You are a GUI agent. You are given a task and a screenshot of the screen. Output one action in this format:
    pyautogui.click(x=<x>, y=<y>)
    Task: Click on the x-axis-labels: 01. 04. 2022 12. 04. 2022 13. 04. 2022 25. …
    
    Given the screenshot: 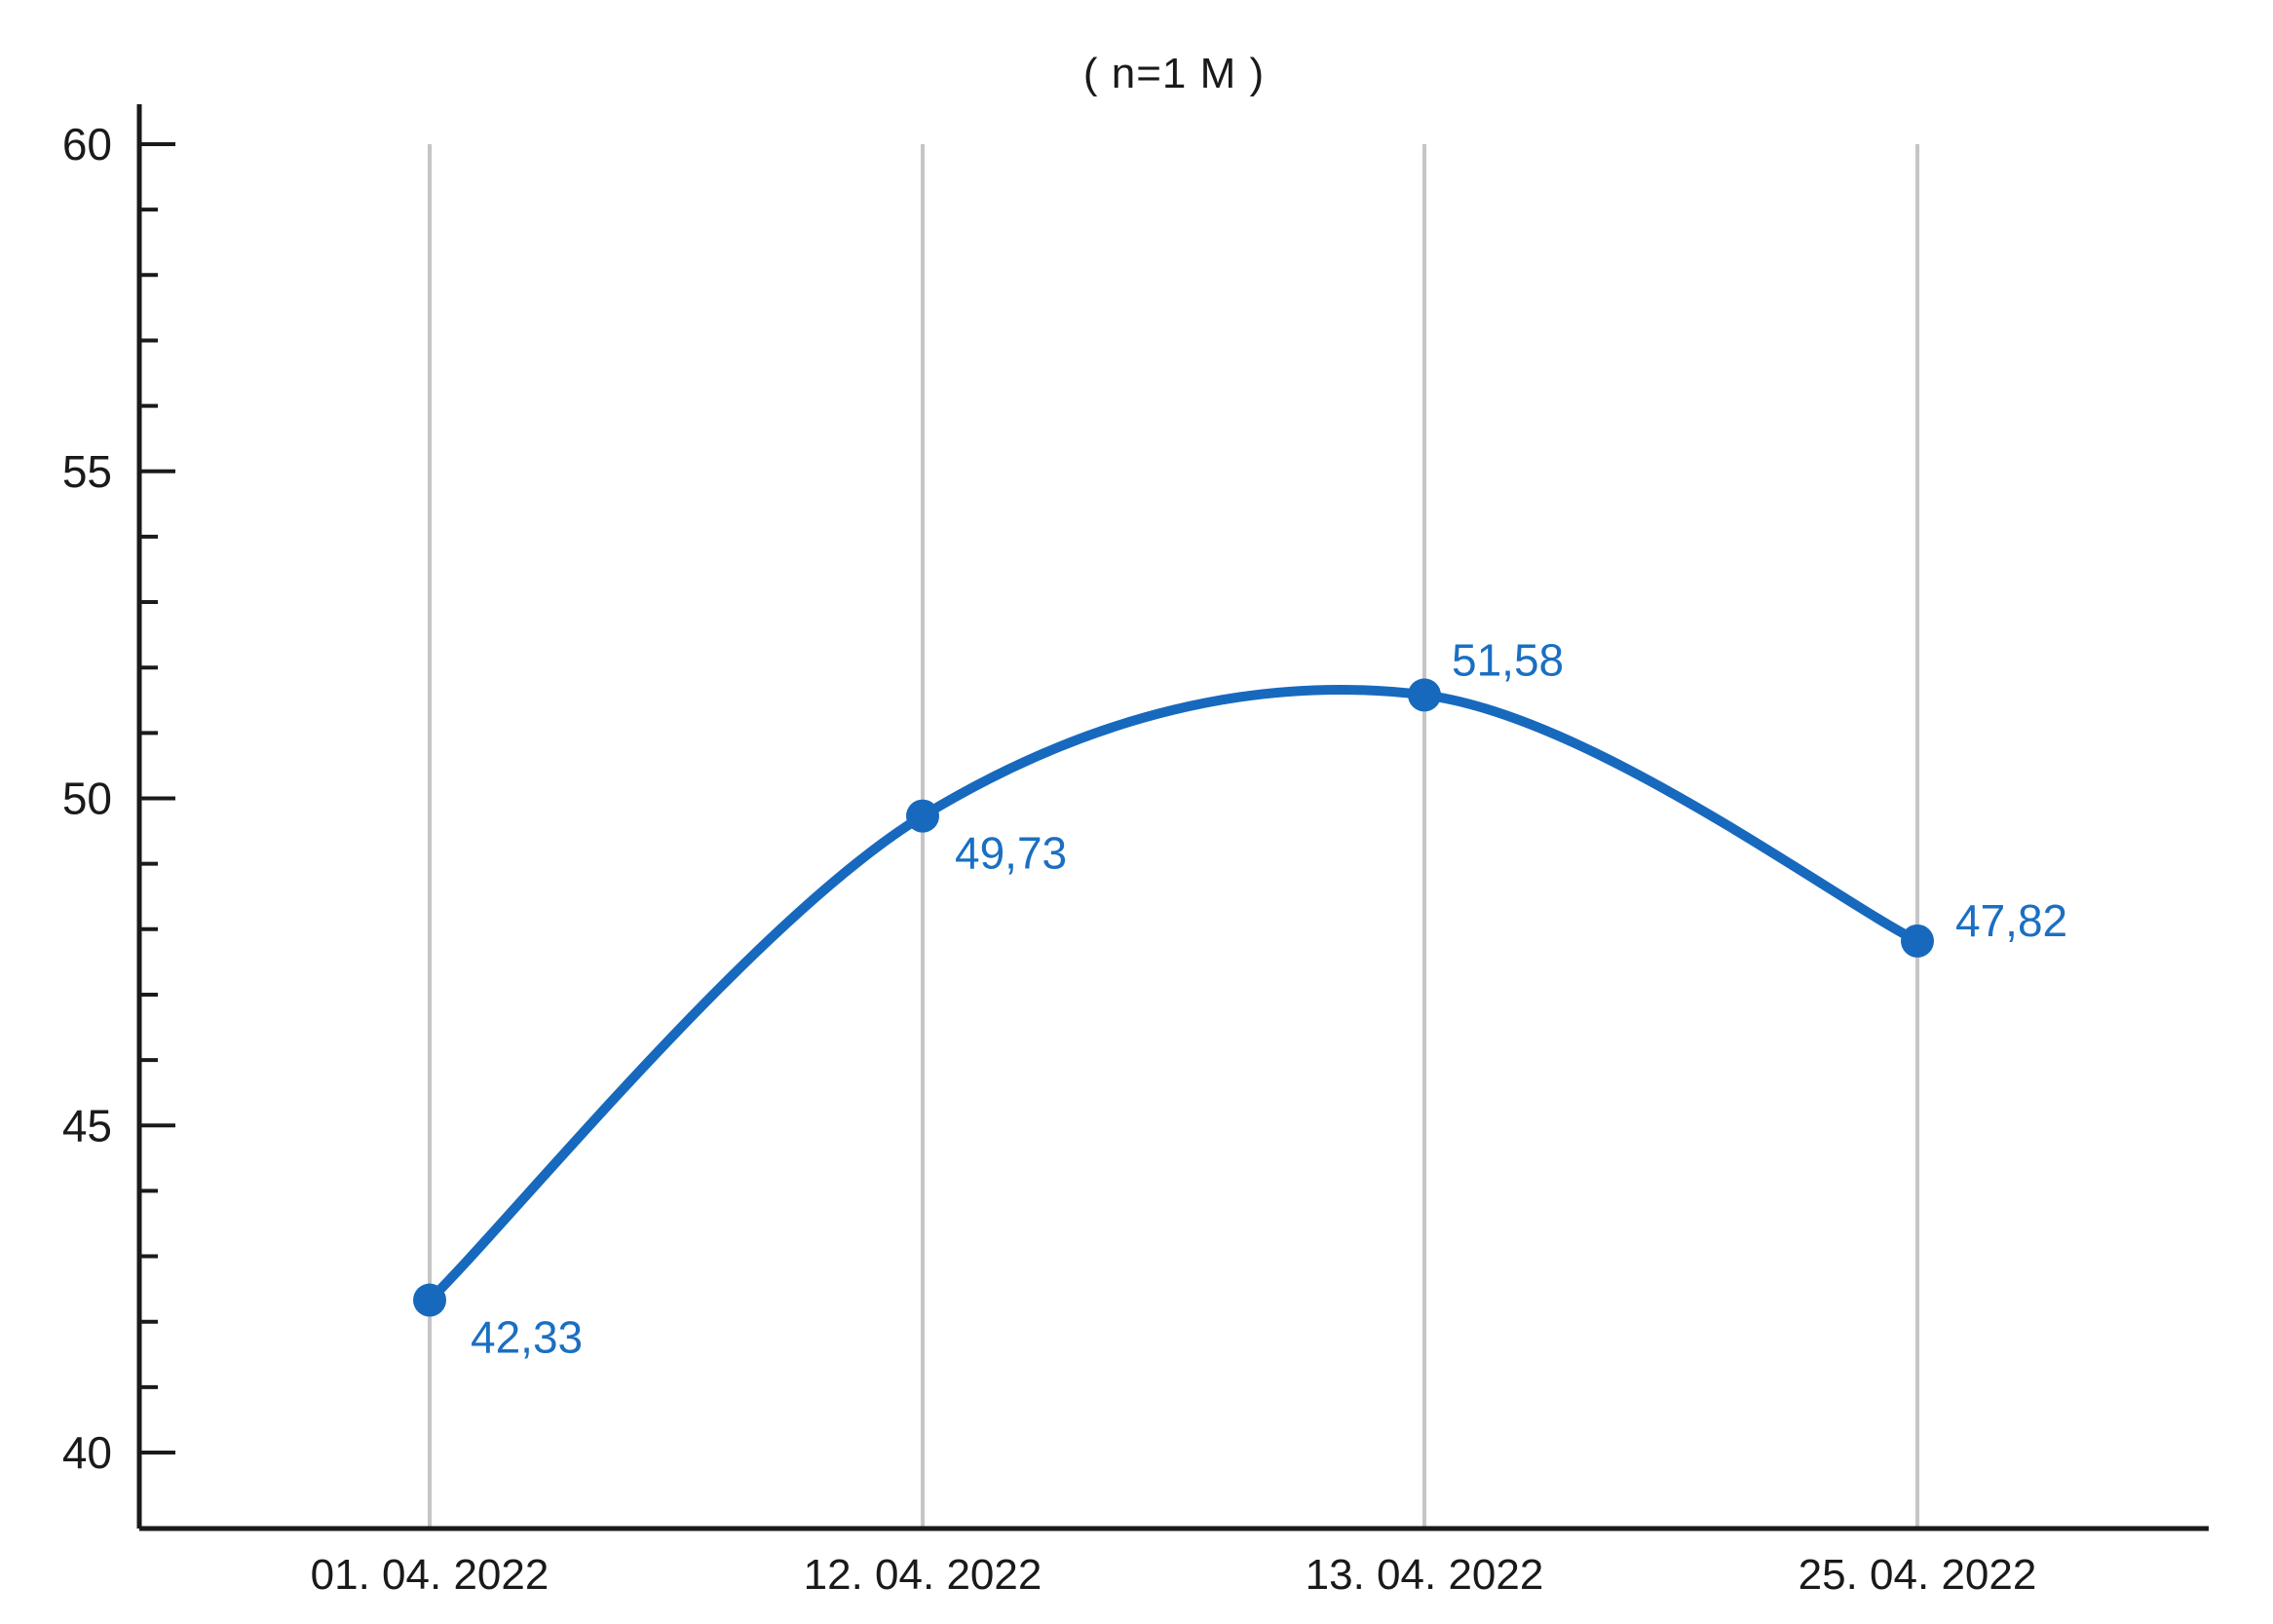 What is the action you would take?
    pyautogui.click(x=1174, y=1575)
    